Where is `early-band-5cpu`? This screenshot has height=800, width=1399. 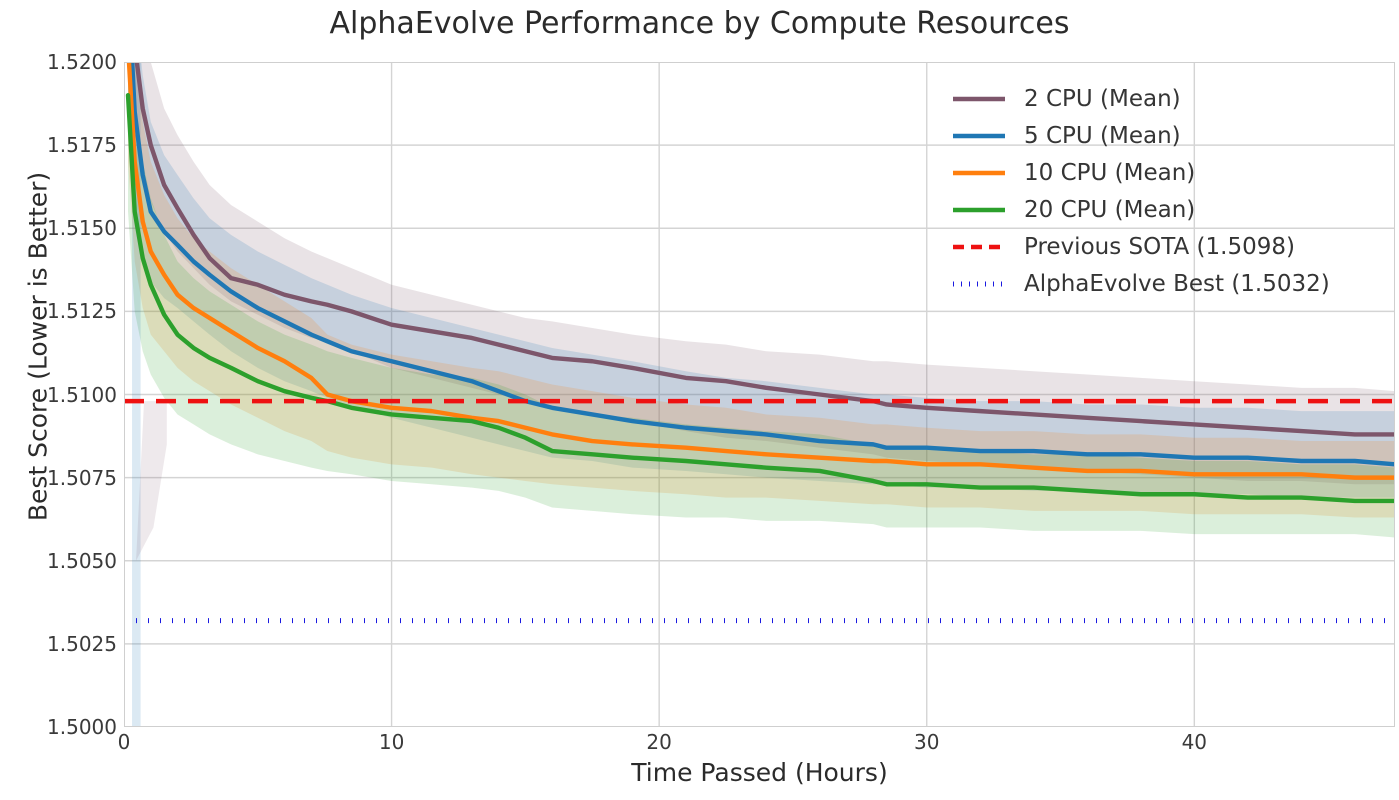 early-band-5cpu is located at coordinates (136, 394).